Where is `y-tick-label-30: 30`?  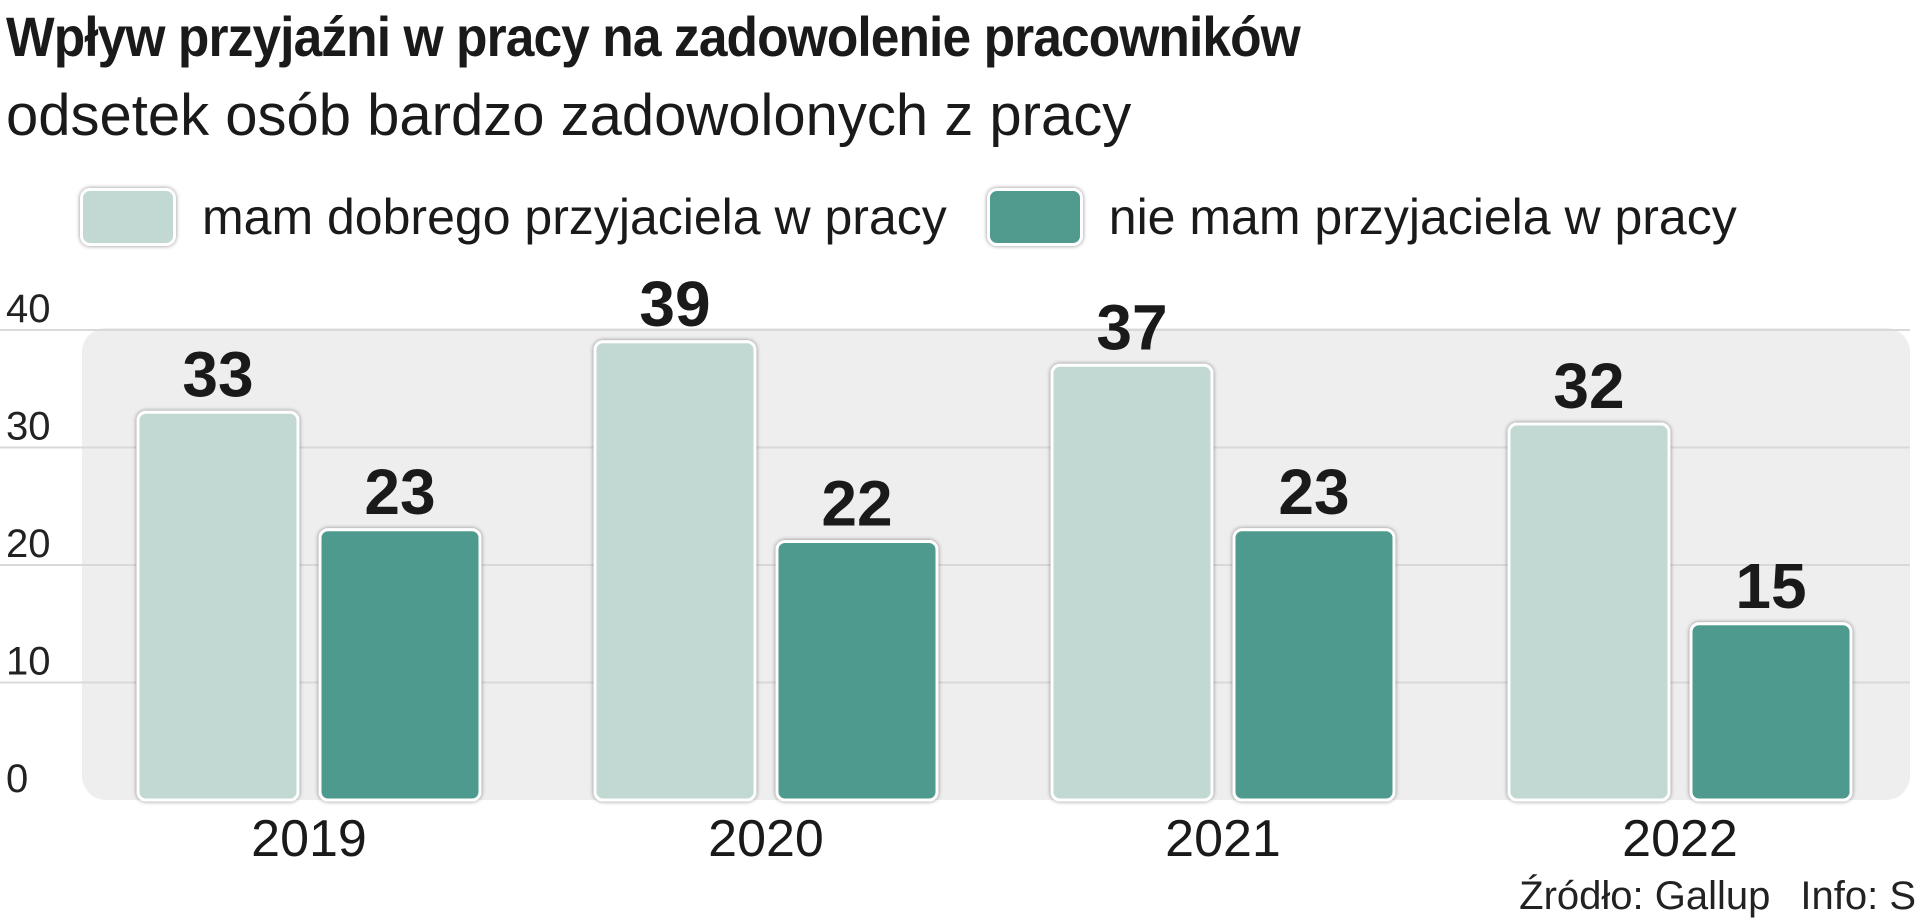 y-tick-label-30: 30 is located at coordinates (28, 427).